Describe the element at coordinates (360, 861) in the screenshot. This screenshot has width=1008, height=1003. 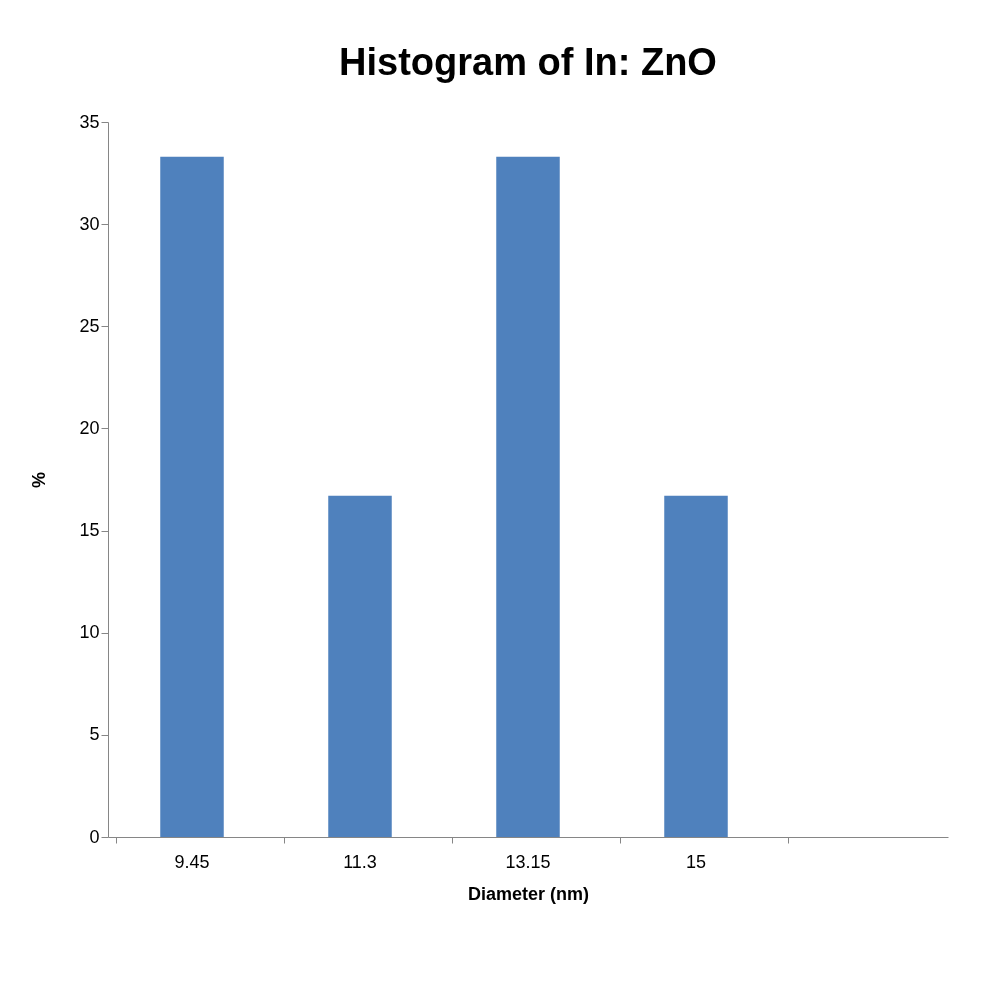
I see `x-tick-label: 11.3` at that location.